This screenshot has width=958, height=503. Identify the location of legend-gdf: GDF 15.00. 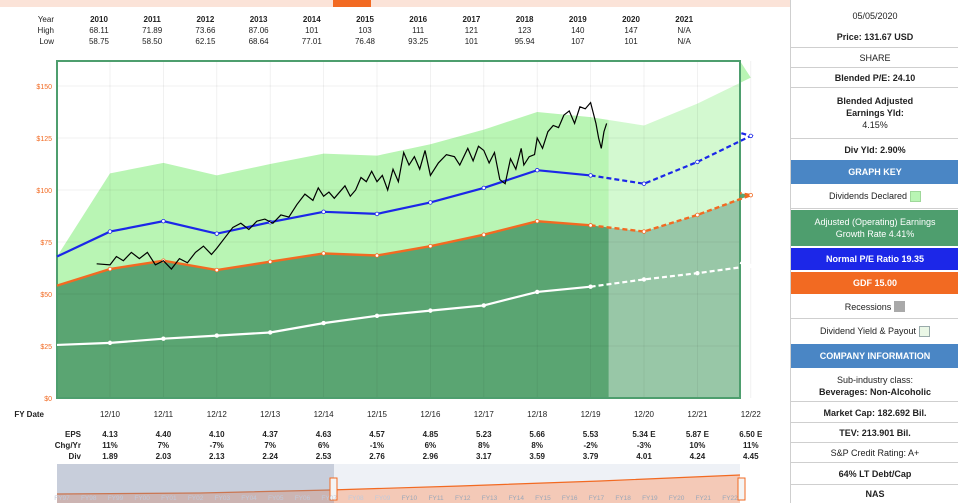
(874, 283).